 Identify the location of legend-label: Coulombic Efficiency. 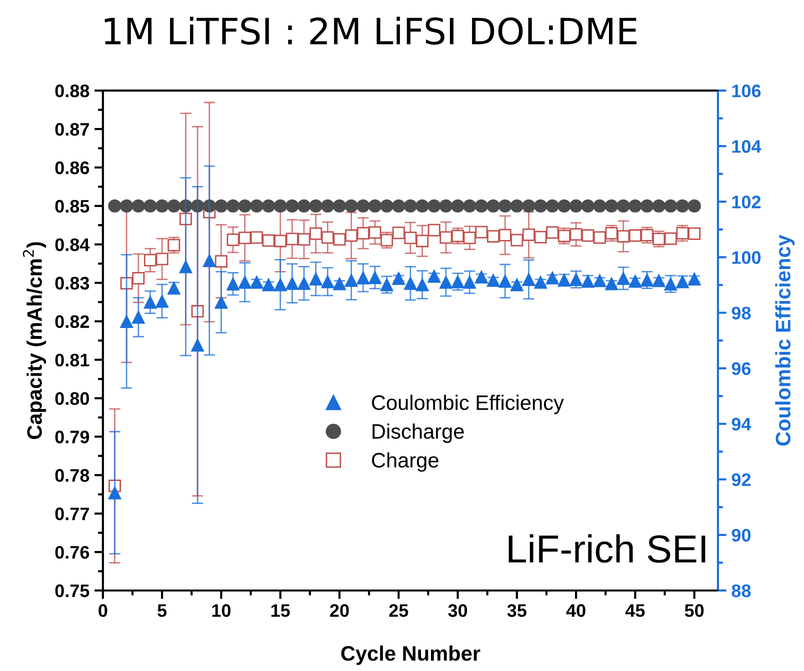
(468, 404).